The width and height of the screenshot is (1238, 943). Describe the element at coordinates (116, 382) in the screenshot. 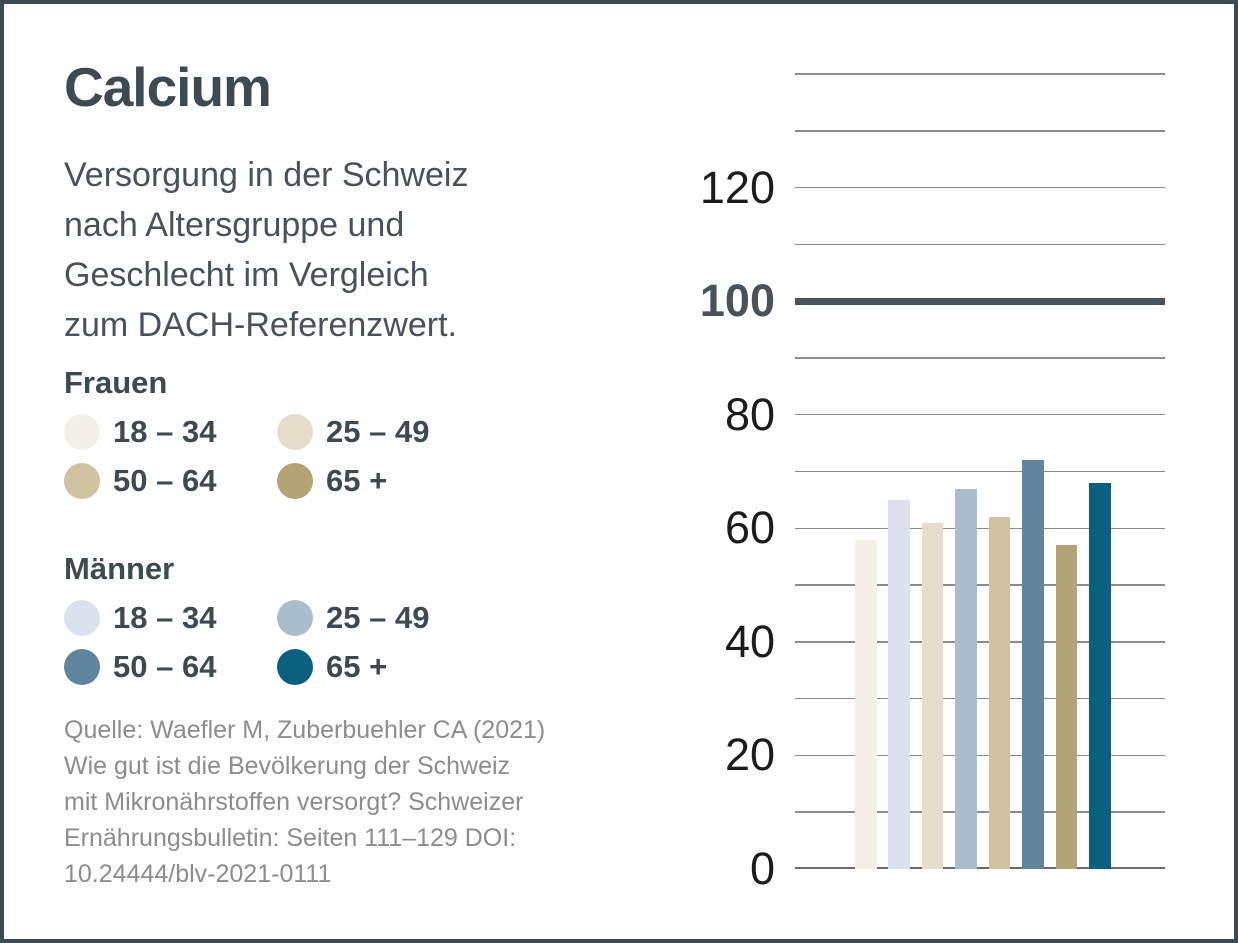

I see `legend-heading-frauen: Frauen` at that location.